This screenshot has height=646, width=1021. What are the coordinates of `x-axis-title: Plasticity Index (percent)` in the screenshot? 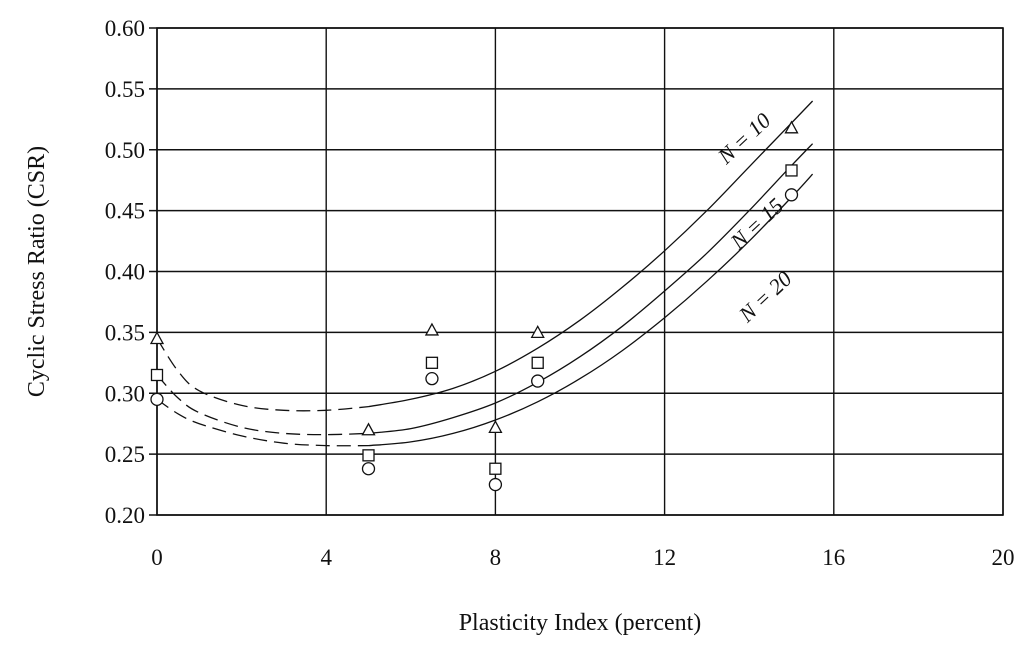 It's located at (580, 623).